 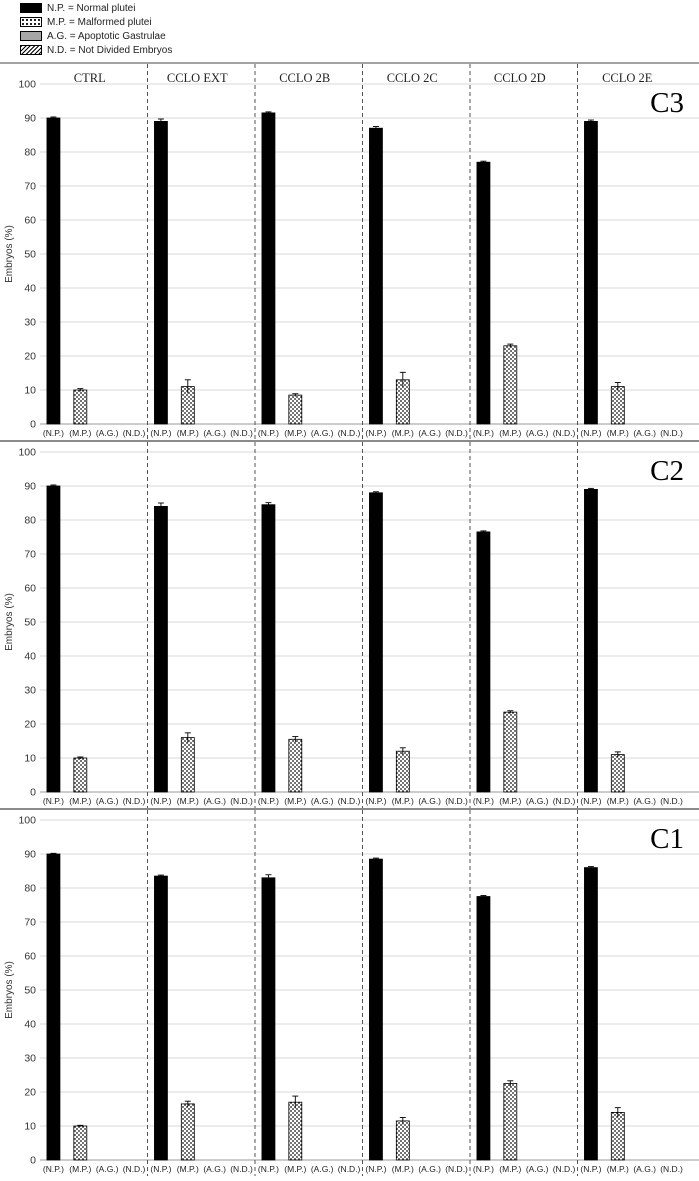 What do you see at coordinates (27, 821) in the screenshot?
I see `y-tick-label: 100` at bounding box center [27, 821].